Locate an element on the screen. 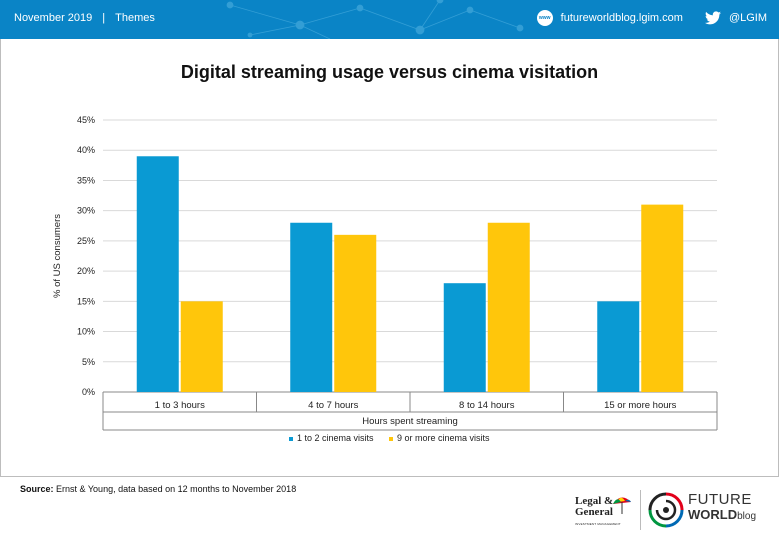  fw-logo-line1: FUTURE is located at coordinates (720, 499).